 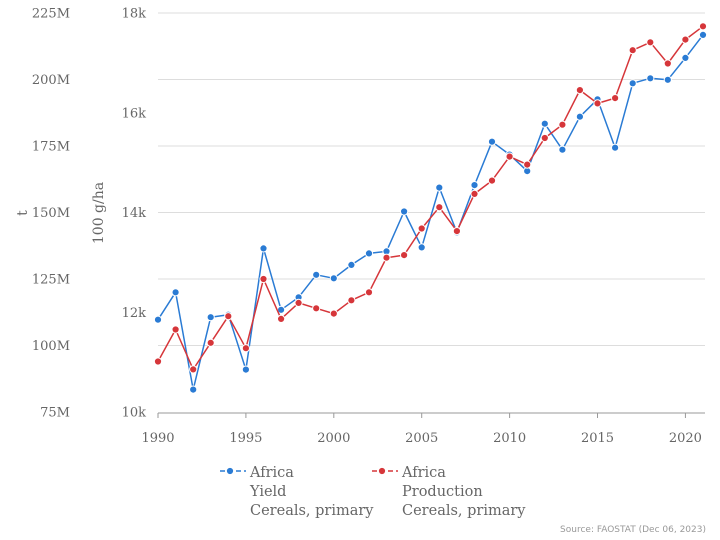 What do you see at coordinates (157, 438) in the screenshot?
I see `x-tick-label: 1990` at bounding box center [157, 438].